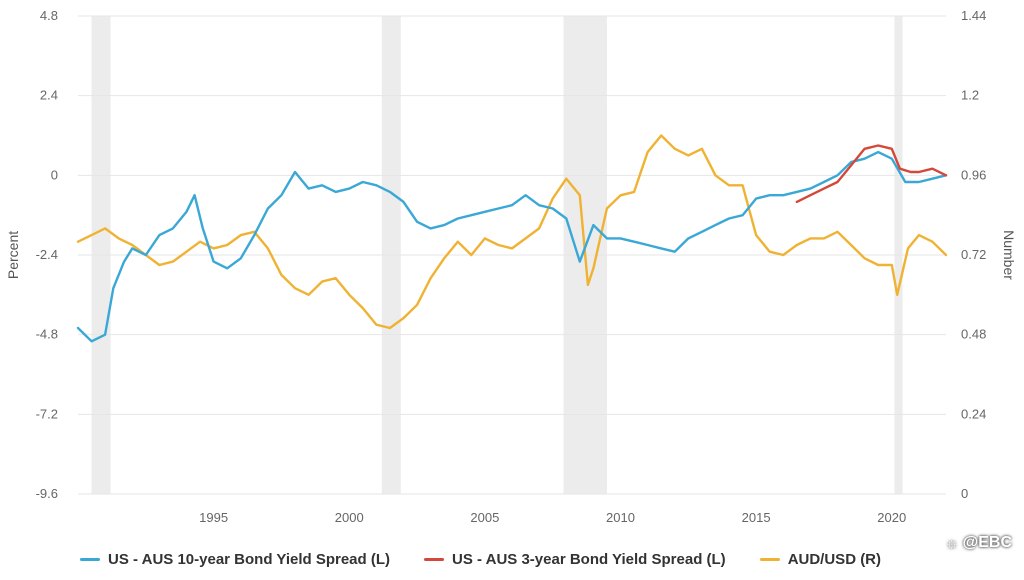  Describe the element at coordinates (434, 559) in the screenshot. I see `legend-swatch-3yr` at that location.